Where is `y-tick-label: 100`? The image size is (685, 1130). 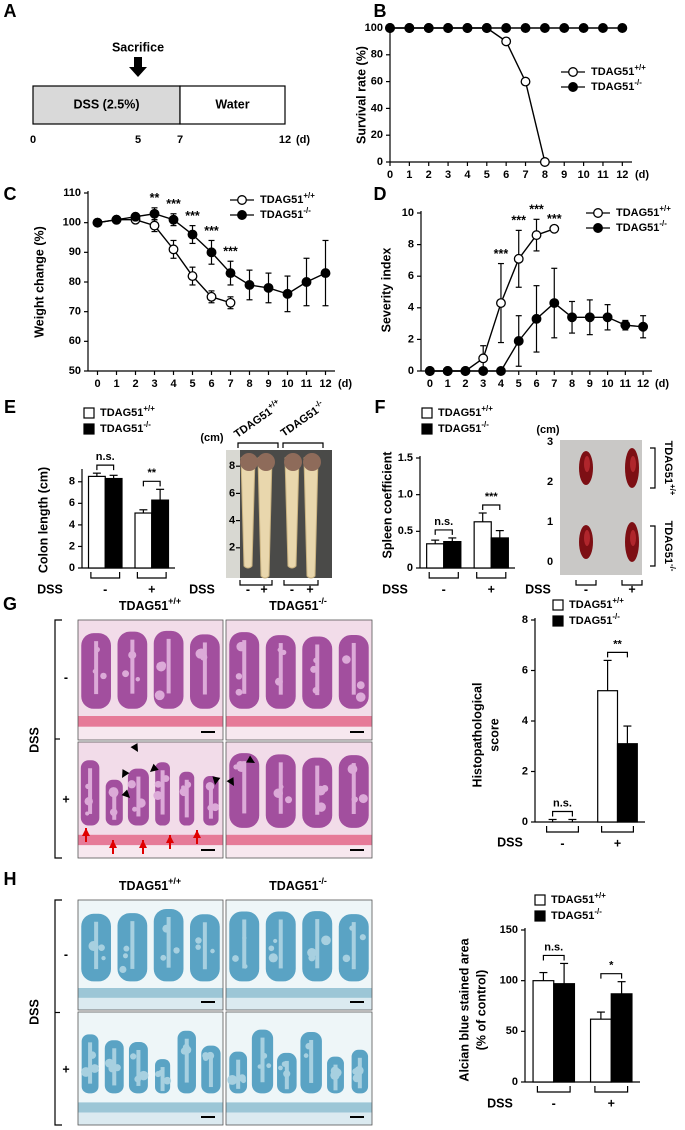 y-tick-label: 100 is located at coordinates (72, 223).